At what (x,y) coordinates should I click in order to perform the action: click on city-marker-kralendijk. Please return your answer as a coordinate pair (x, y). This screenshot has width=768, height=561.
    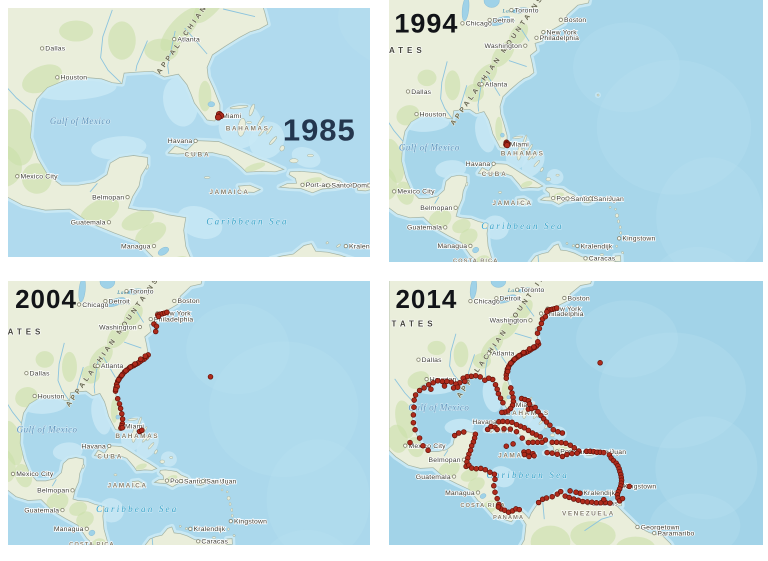
    Looking at the image, I should click on (577, 246).